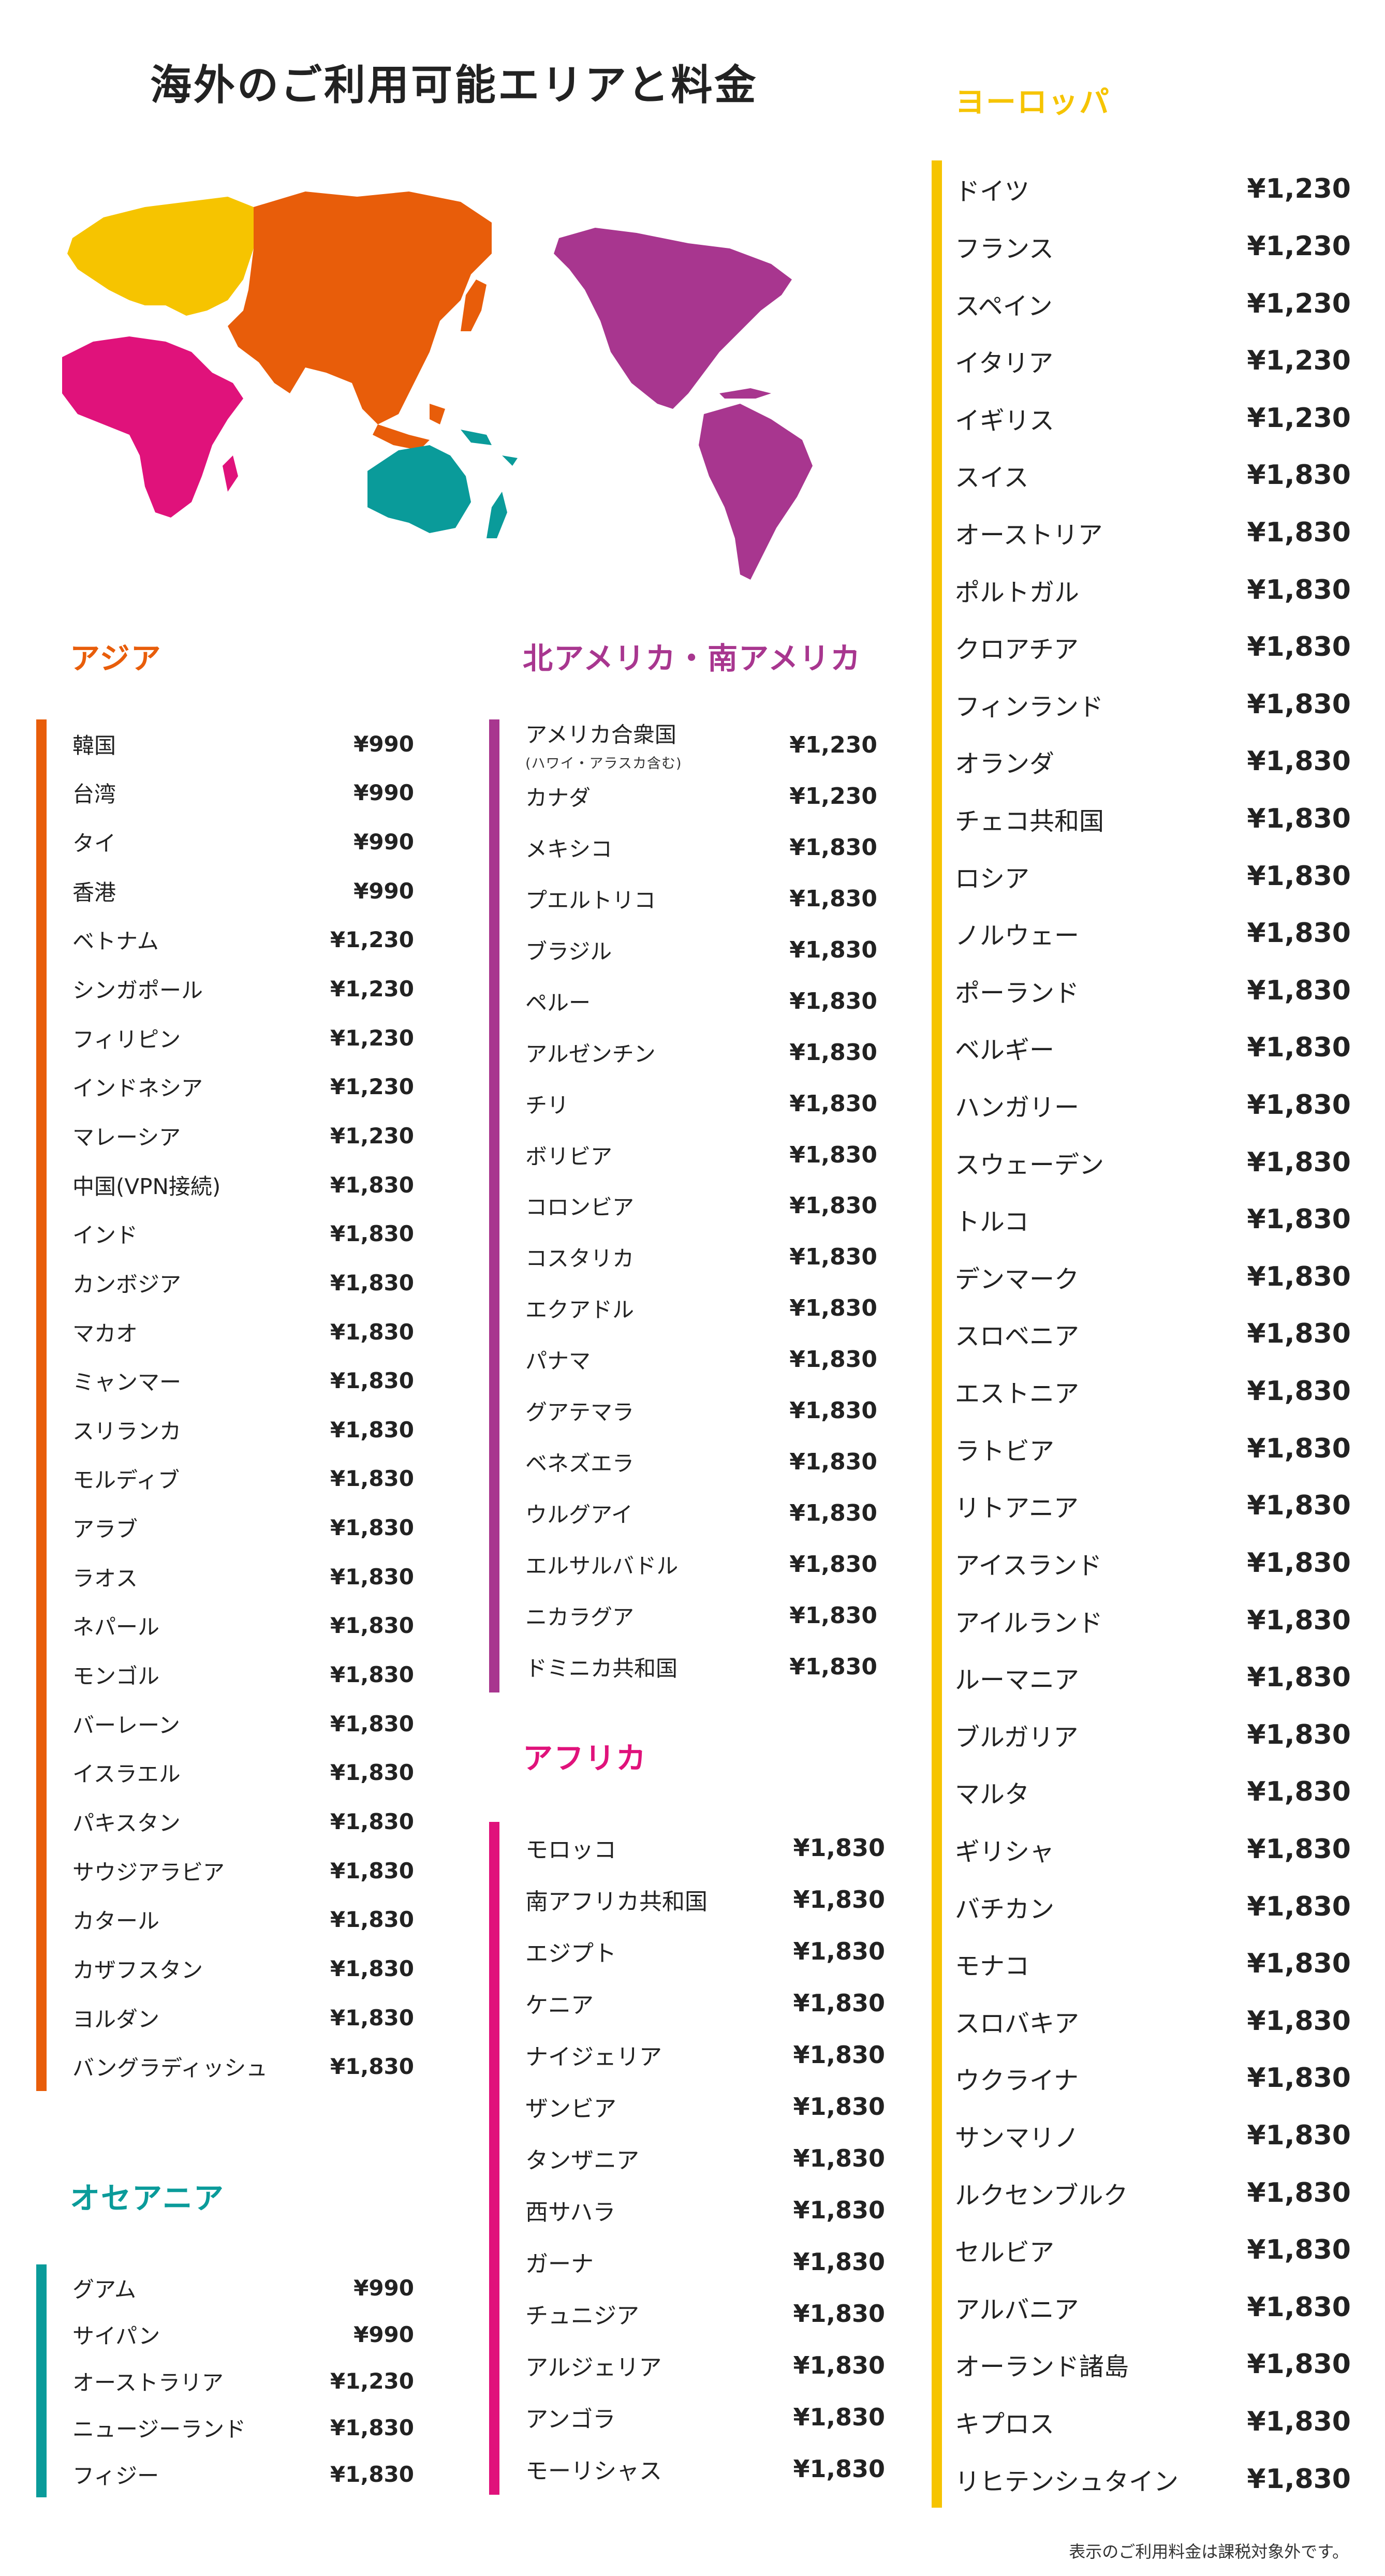  Describe the element at coordinates (992, 192) in the screenshot. I see `country-name-text: ドイツ` at that location.